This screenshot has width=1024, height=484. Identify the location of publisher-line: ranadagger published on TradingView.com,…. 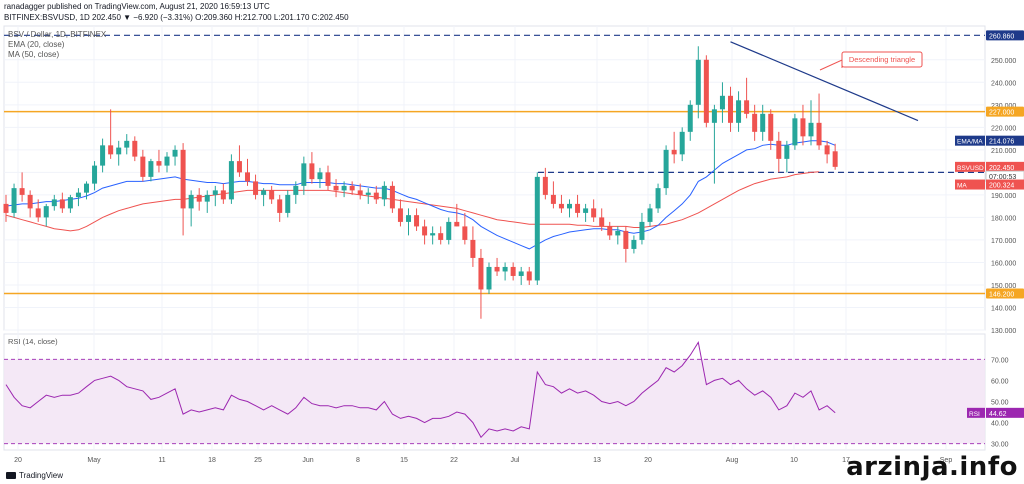
(137, 6).